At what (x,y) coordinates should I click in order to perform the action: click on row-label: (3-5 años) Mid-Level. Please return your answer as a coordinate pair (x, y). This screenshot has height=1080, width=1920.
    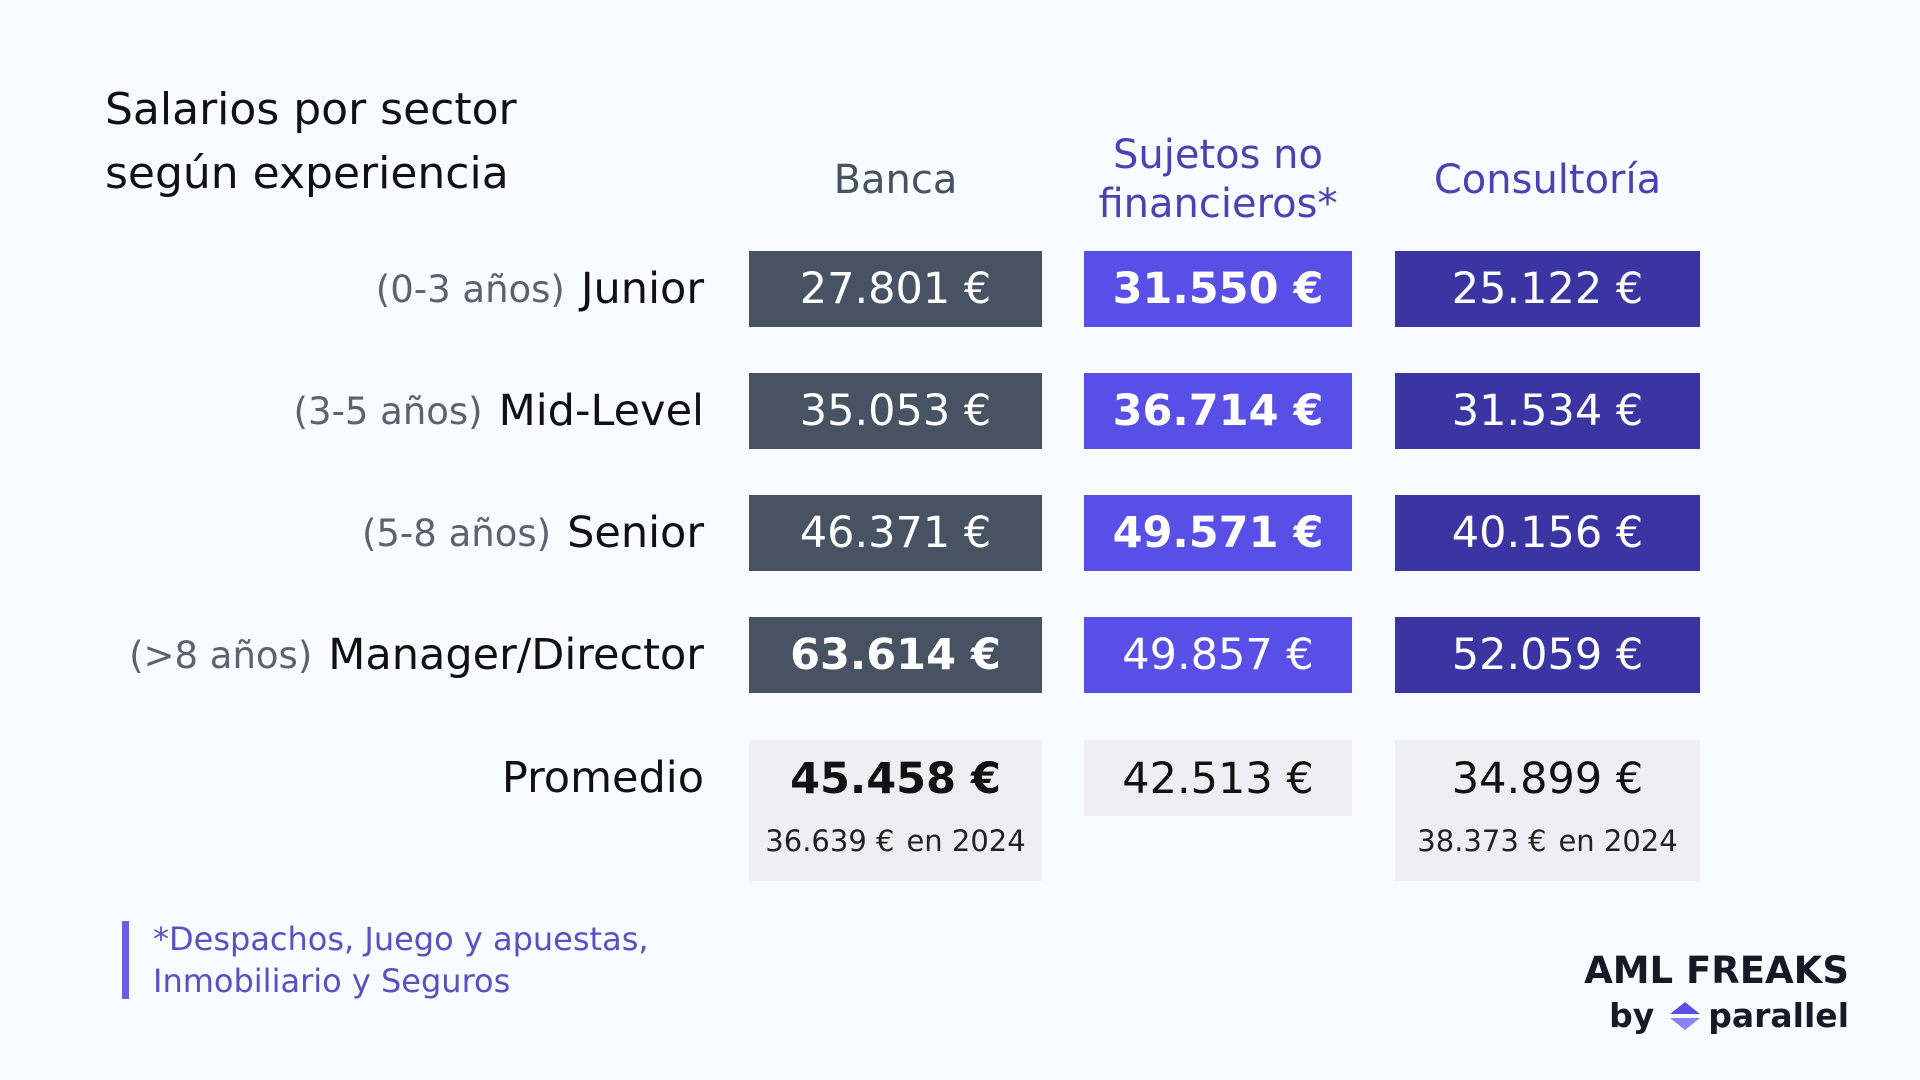
    Looking at the image, I should click on (499, 411).